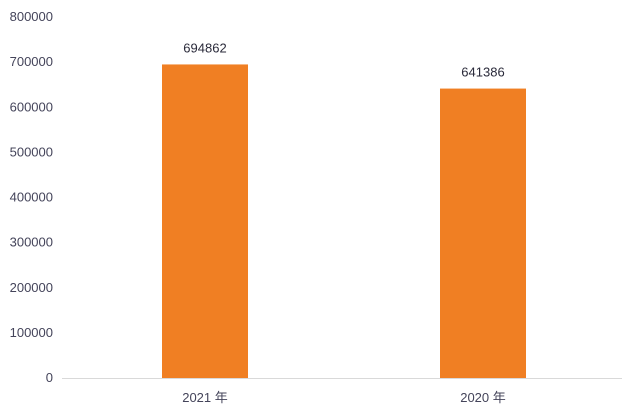 The height and width of the screenshot is (417, 640). What do you see at coordinates (483, 397) in the screenshot?
I see `x-tick-label: 2020 年` at bounding box center [483, 397].